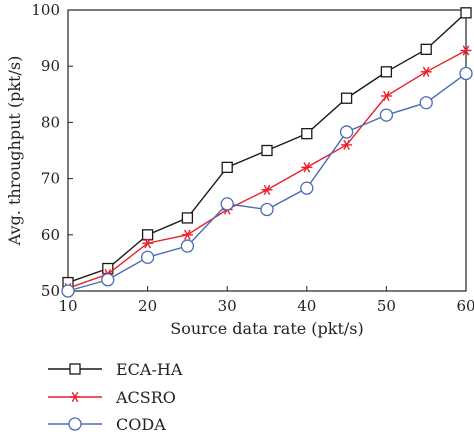  Describe the element at coordinates (145, 397) in the screenshot. I see `legend-label: ACSRO` at that location.